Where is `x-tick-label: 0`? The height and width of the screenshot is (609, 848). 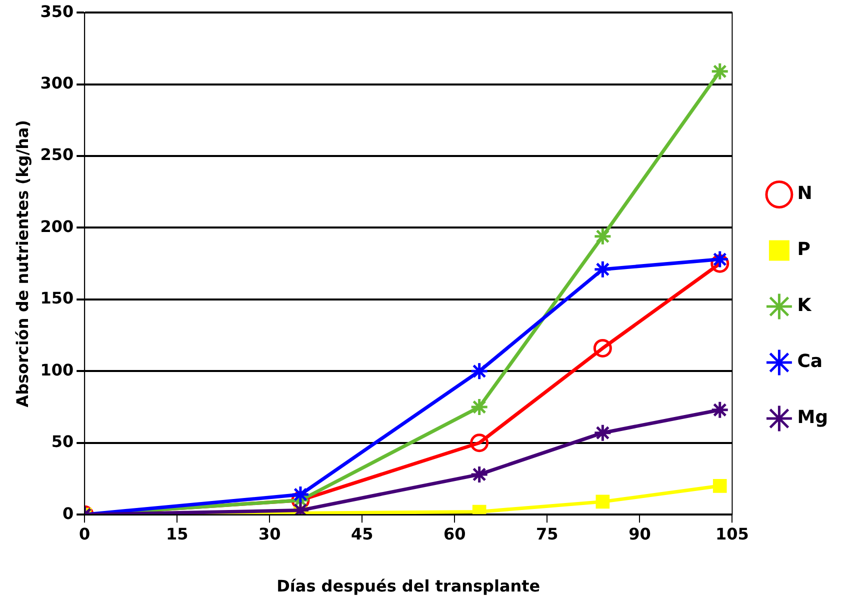 x-tick-label: 0 is located at coordinates (84, 534).